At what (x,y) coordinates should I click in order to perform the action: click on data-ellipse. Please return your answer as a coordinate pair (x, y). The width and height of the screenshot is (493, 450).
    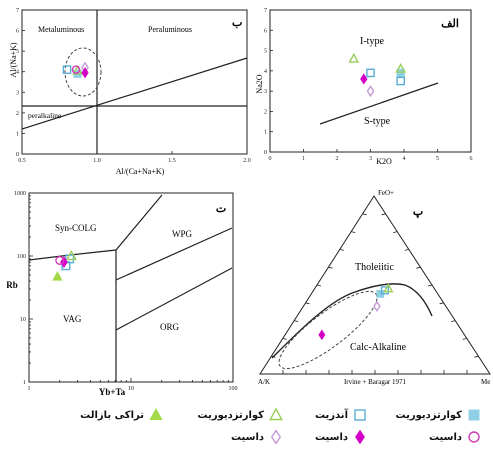
    Looking at the image, I should click on (328, 330).